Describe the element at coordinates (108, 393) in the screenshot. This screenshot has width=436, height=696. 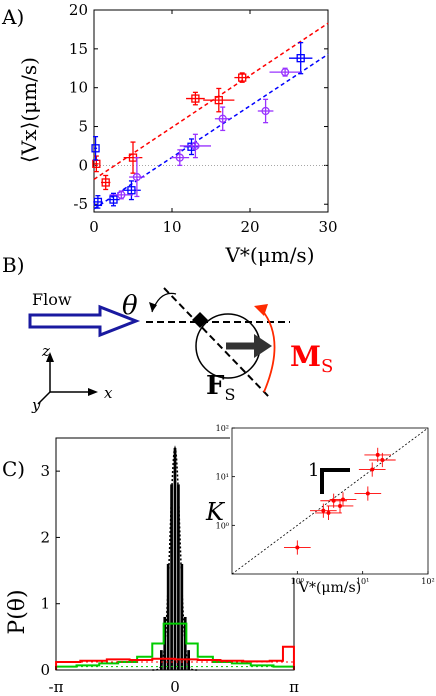
I see `axis-x-label: x` at that location.